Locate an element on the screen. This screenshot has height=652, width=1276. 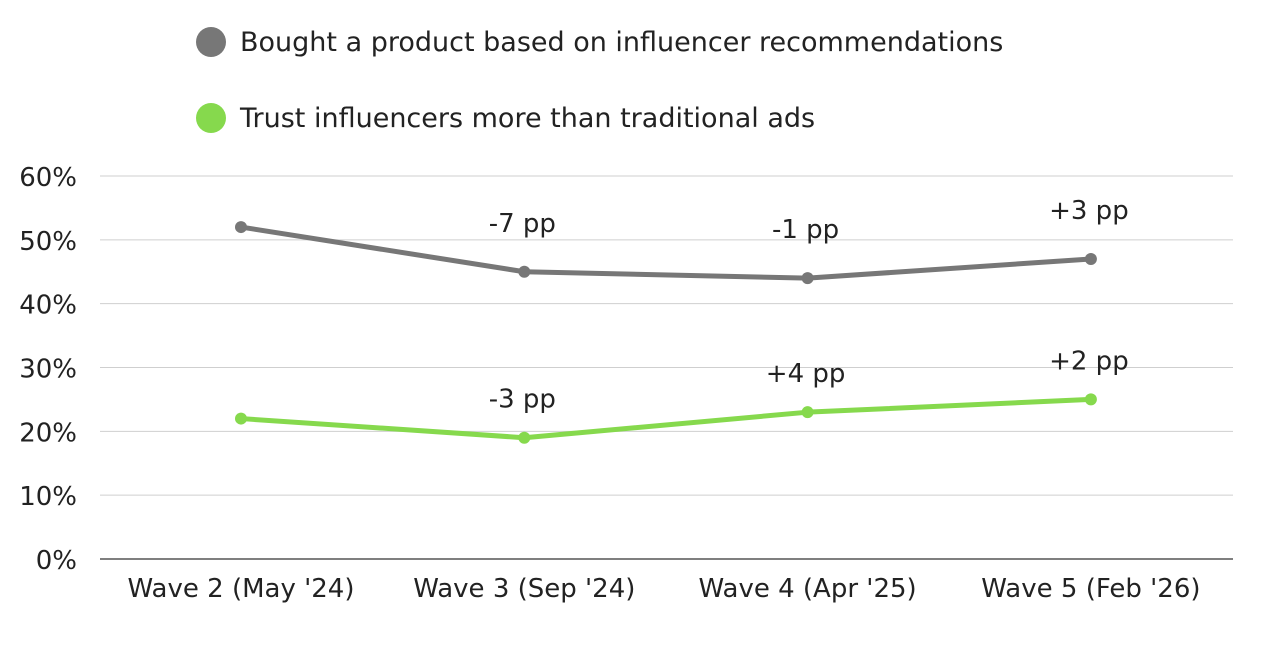
change-annotation: +3 pp is located at coordinates (1089, 211).